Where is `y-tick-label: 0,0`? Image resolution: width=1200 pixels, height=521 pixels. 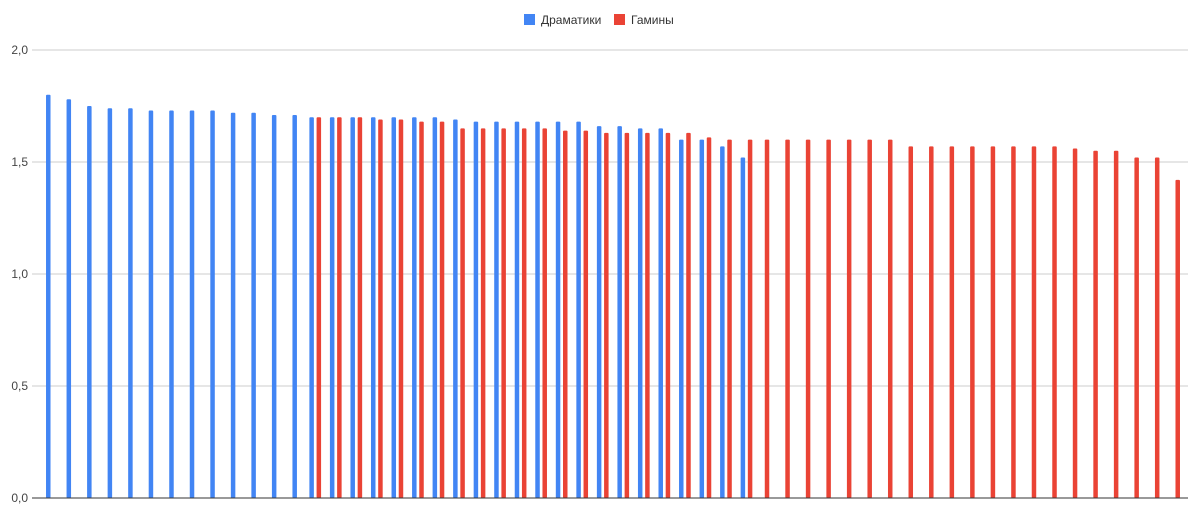
y-tick-label: 0,0 is located at coordinates (19, 498).